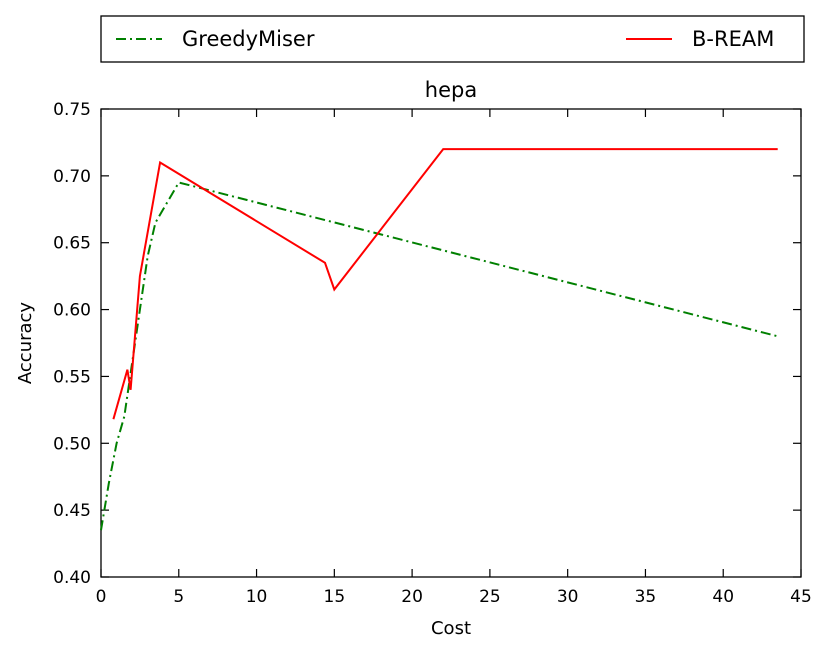 The height and width of the screenshot is (652, 832). What do you see at coordinates (733, 39) in the screenshot?
I see `legend-bream-label: B-REAM` at bounding box center [733, 39].